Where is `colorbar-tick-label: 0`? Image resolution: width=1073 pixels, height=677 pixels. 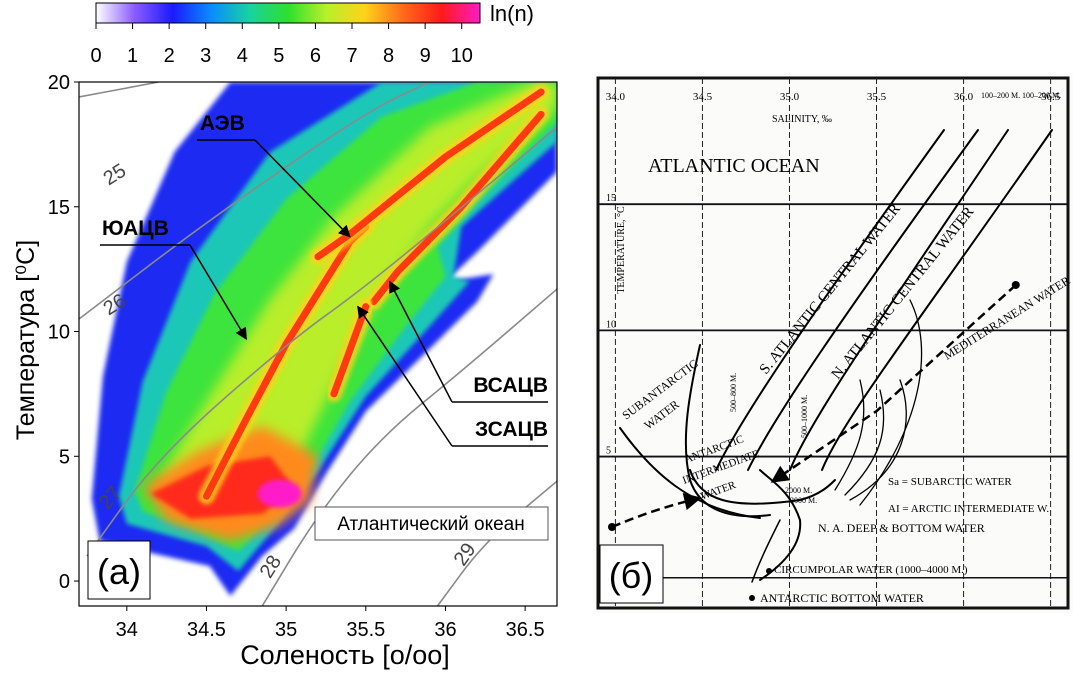 colorbar-tick-label: 0 is located at coordinates (95, 56).